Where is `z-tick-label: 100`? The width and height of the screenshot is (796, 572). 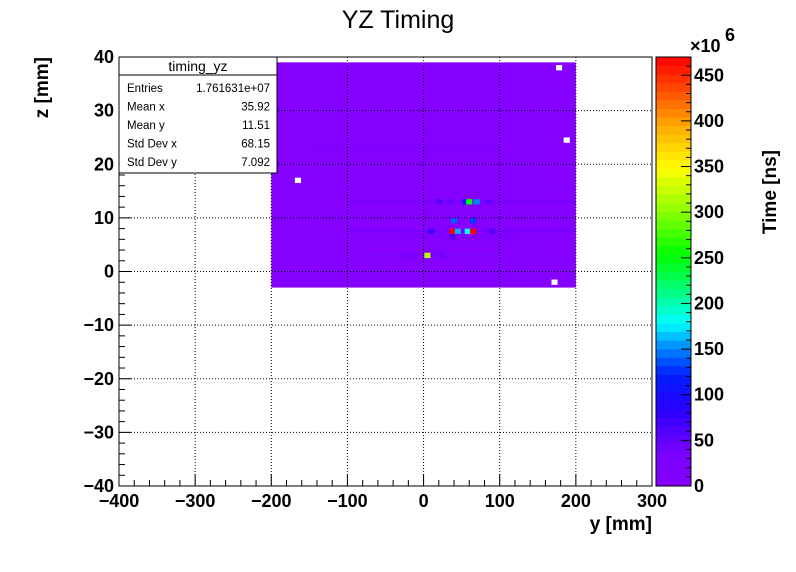 z-tick-label: 100 is located at coordinates (709, 395).